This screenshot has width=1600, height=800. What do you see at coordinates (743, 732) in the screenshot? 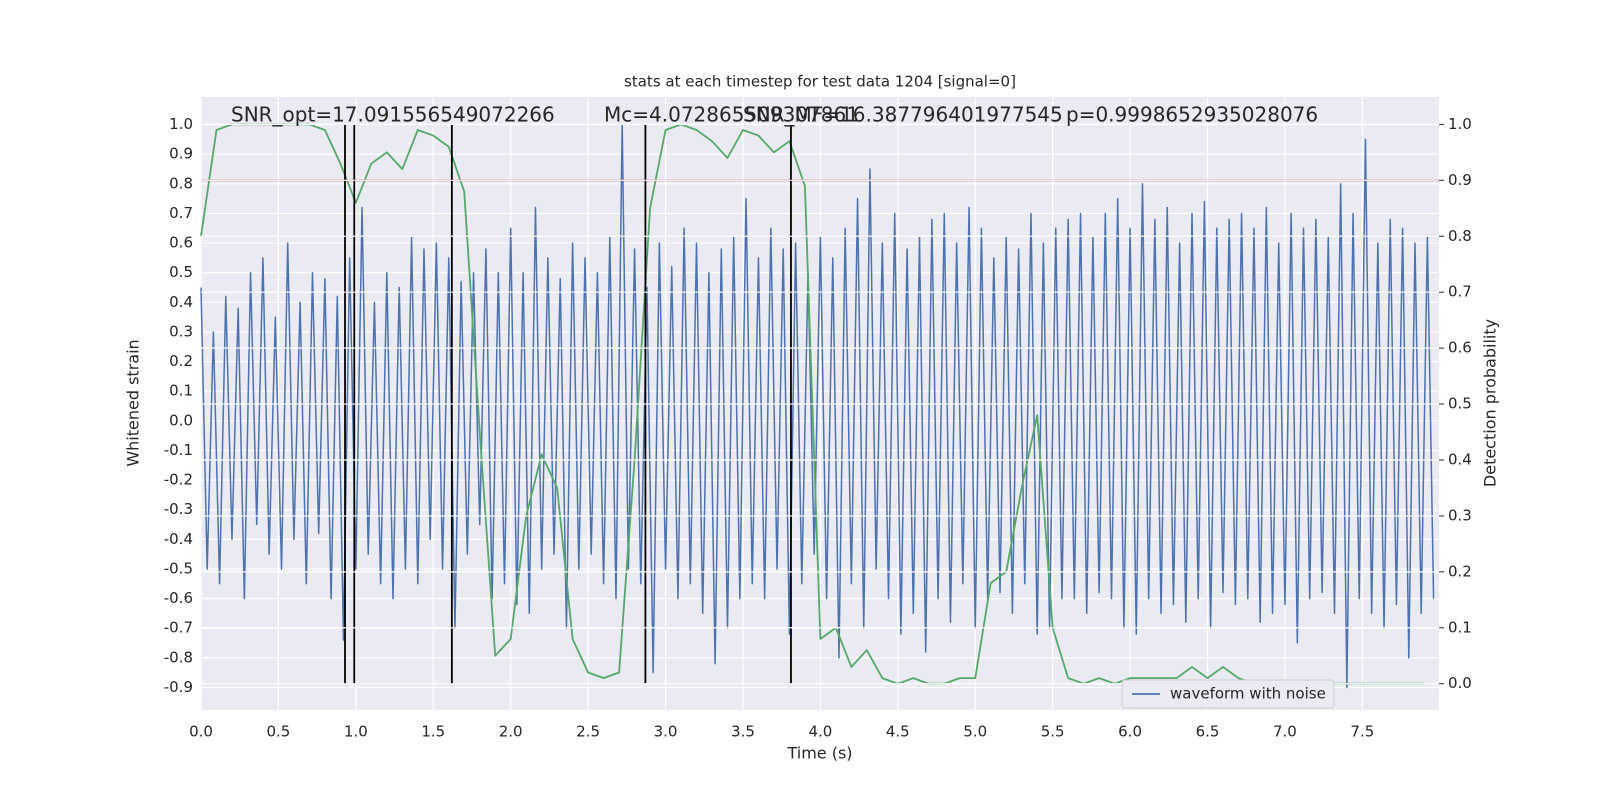
I see `x-tick-label: 3.5` at bounding box center [743, 732].